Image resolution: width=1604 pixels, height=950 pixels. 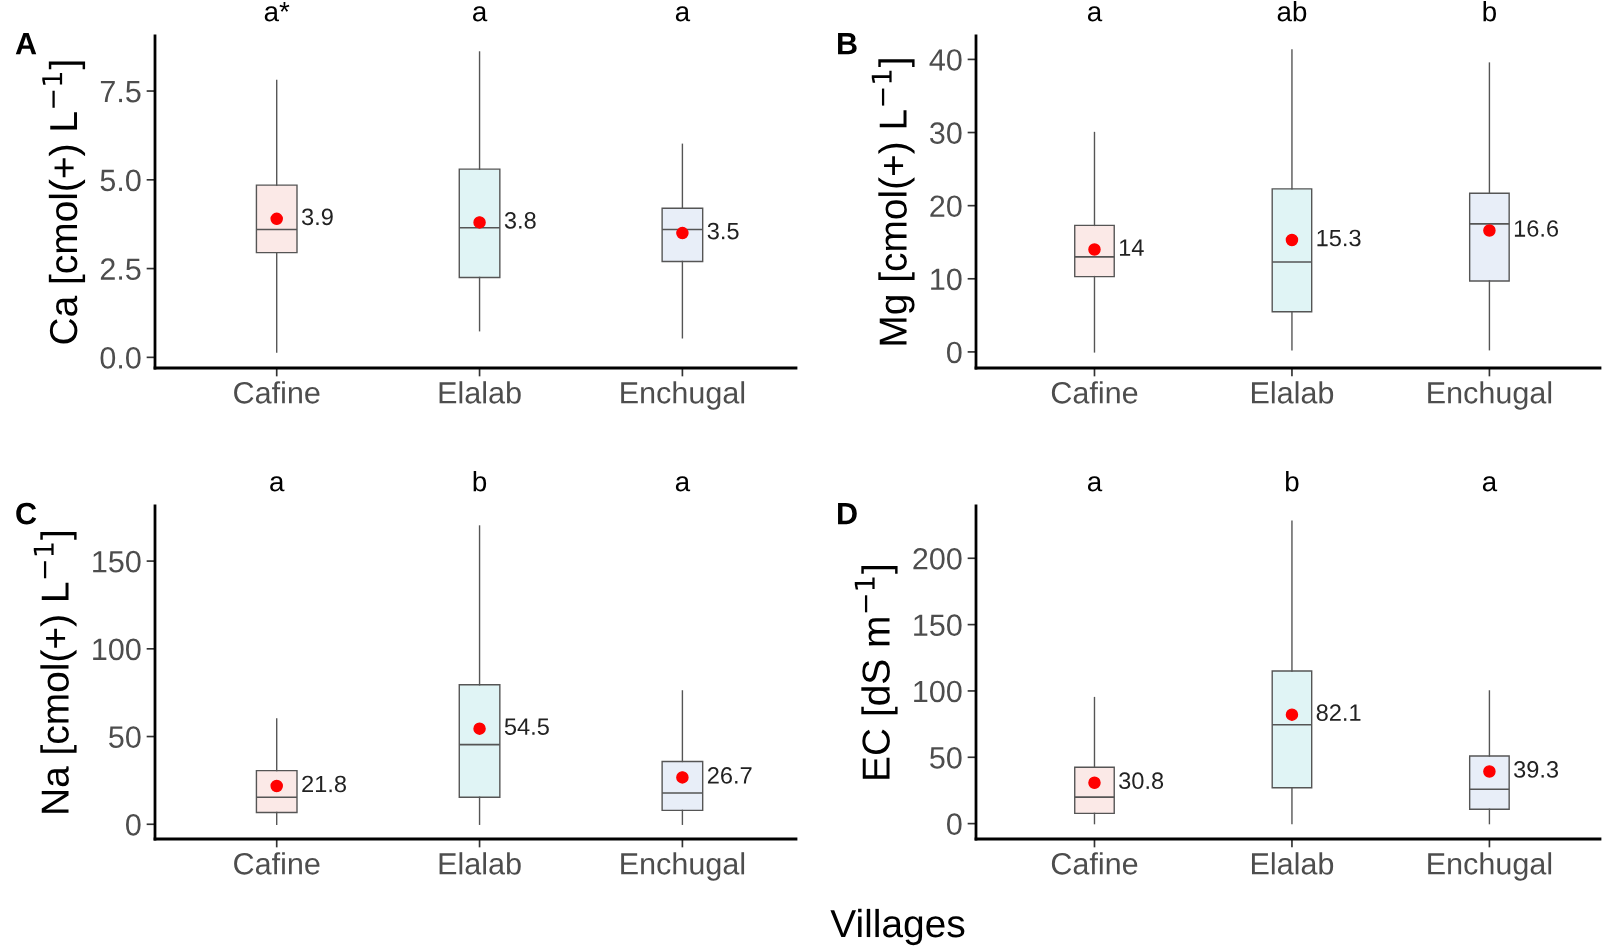 I want to click on y-tick-label: 10, so click(x=946, y=279).